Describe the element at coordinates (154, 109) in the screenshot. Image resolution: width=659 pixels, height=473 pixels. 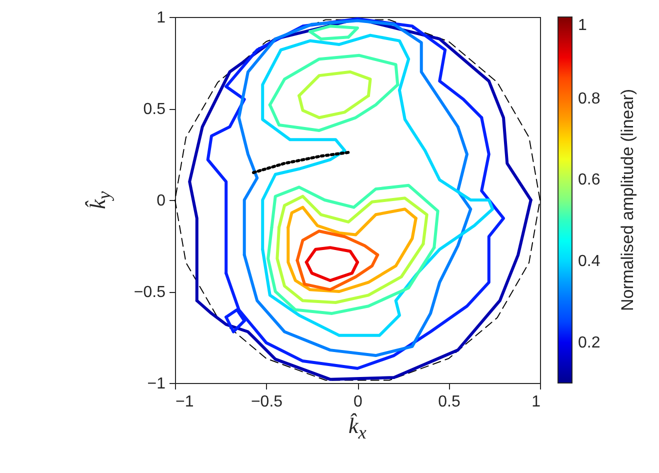
I see `y-tick-label: 0.5` at that location.